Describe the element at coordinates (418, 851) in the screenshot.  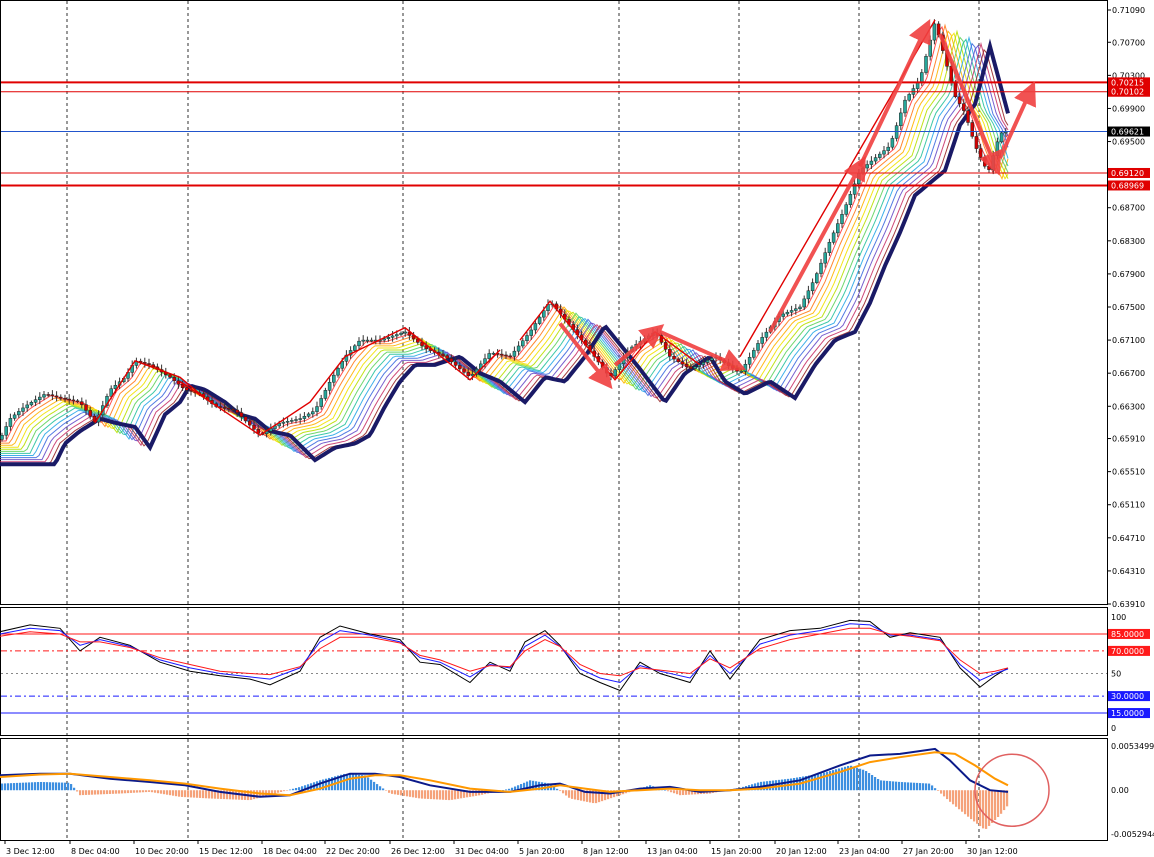
I see `time-axis-label: 26 Dec 12:00` at that location.